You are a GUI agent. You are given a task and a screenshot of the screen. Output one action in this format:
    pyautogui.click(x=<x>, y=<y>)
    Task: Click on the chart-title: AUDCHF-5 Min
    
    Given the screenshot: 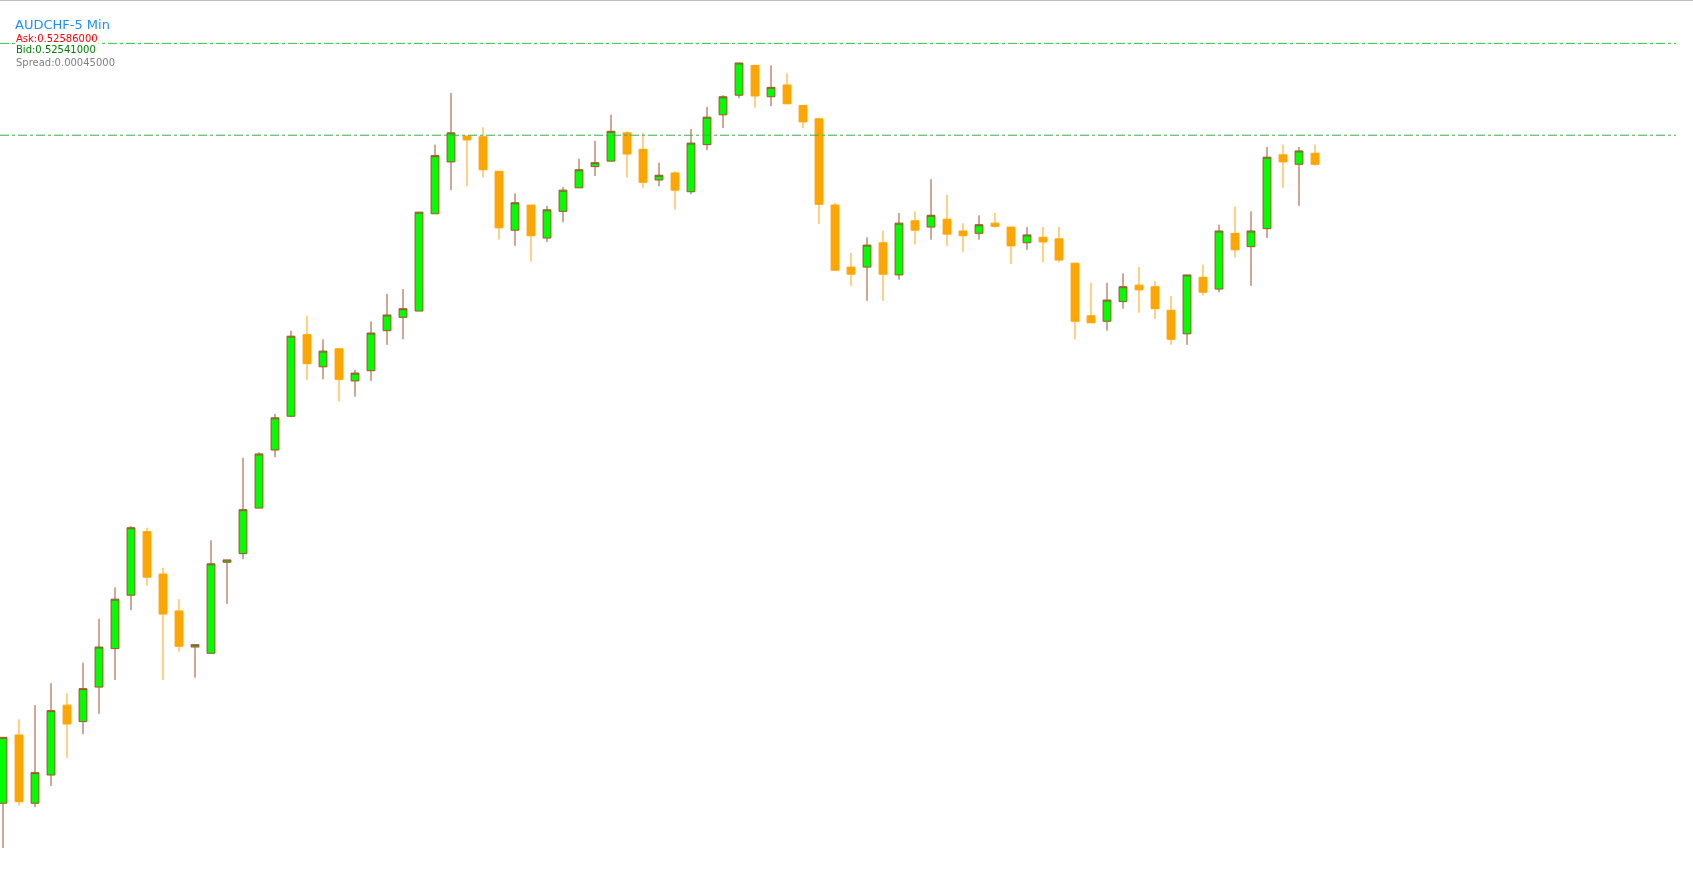 What is the action you would take?
    pyautogui.click(x=62, y=24)
    